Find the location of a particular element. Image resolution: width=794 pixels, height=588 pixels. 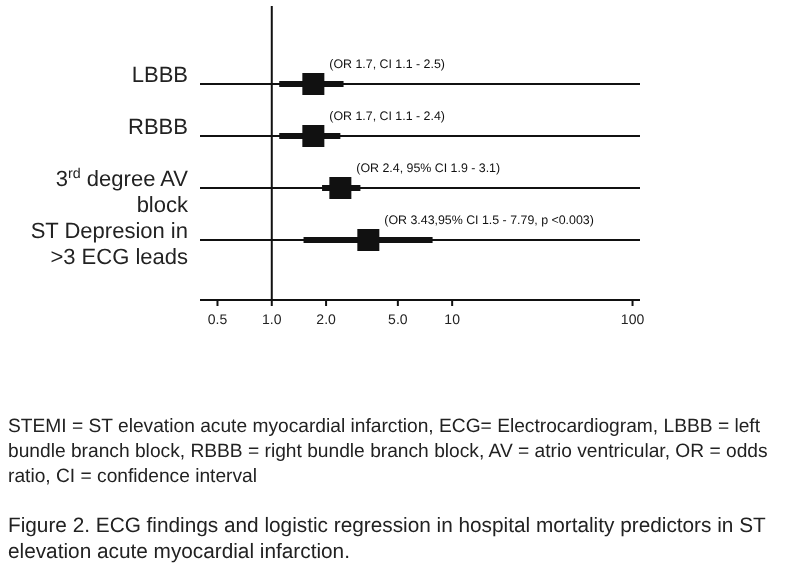

y-tick-label: ST Depresion in >3 ECG leads is located at coordinates (109, 245).